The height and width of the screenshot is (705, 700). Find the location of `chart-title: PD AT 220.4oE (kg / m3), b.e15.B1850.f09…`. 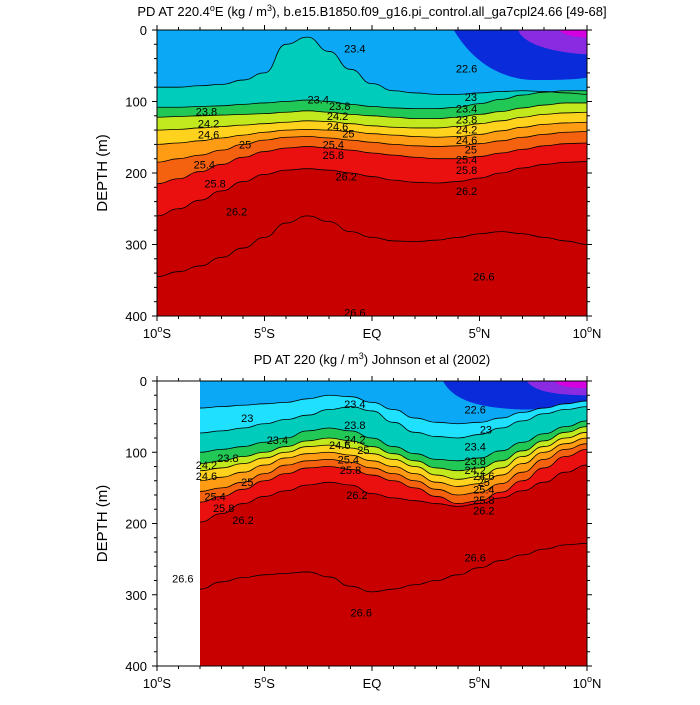

chart-title: PD AT 220.4oE (kg / m3), b.e15.B1850.f09… is located at coordinates (371, 11).